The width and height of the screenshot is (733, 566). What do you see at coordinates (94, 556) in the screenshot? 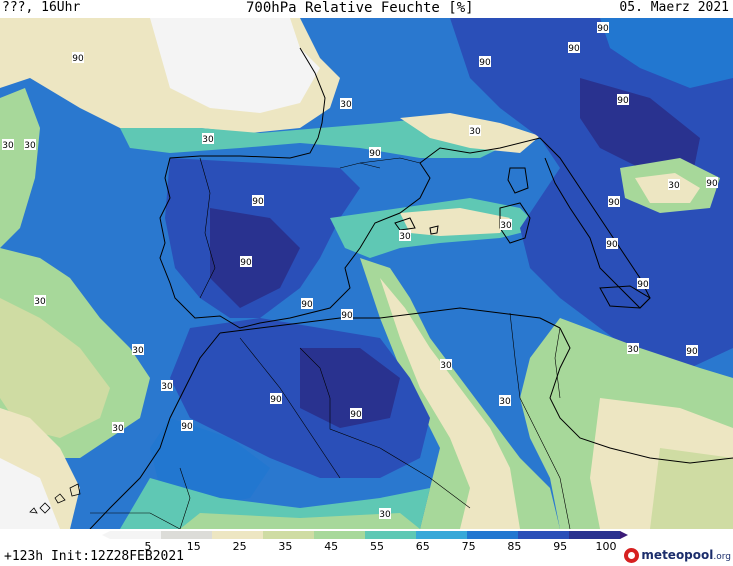
I see `init-time-label: +123h Init:12Z28FEB2021` at bounding box center [94, 556].